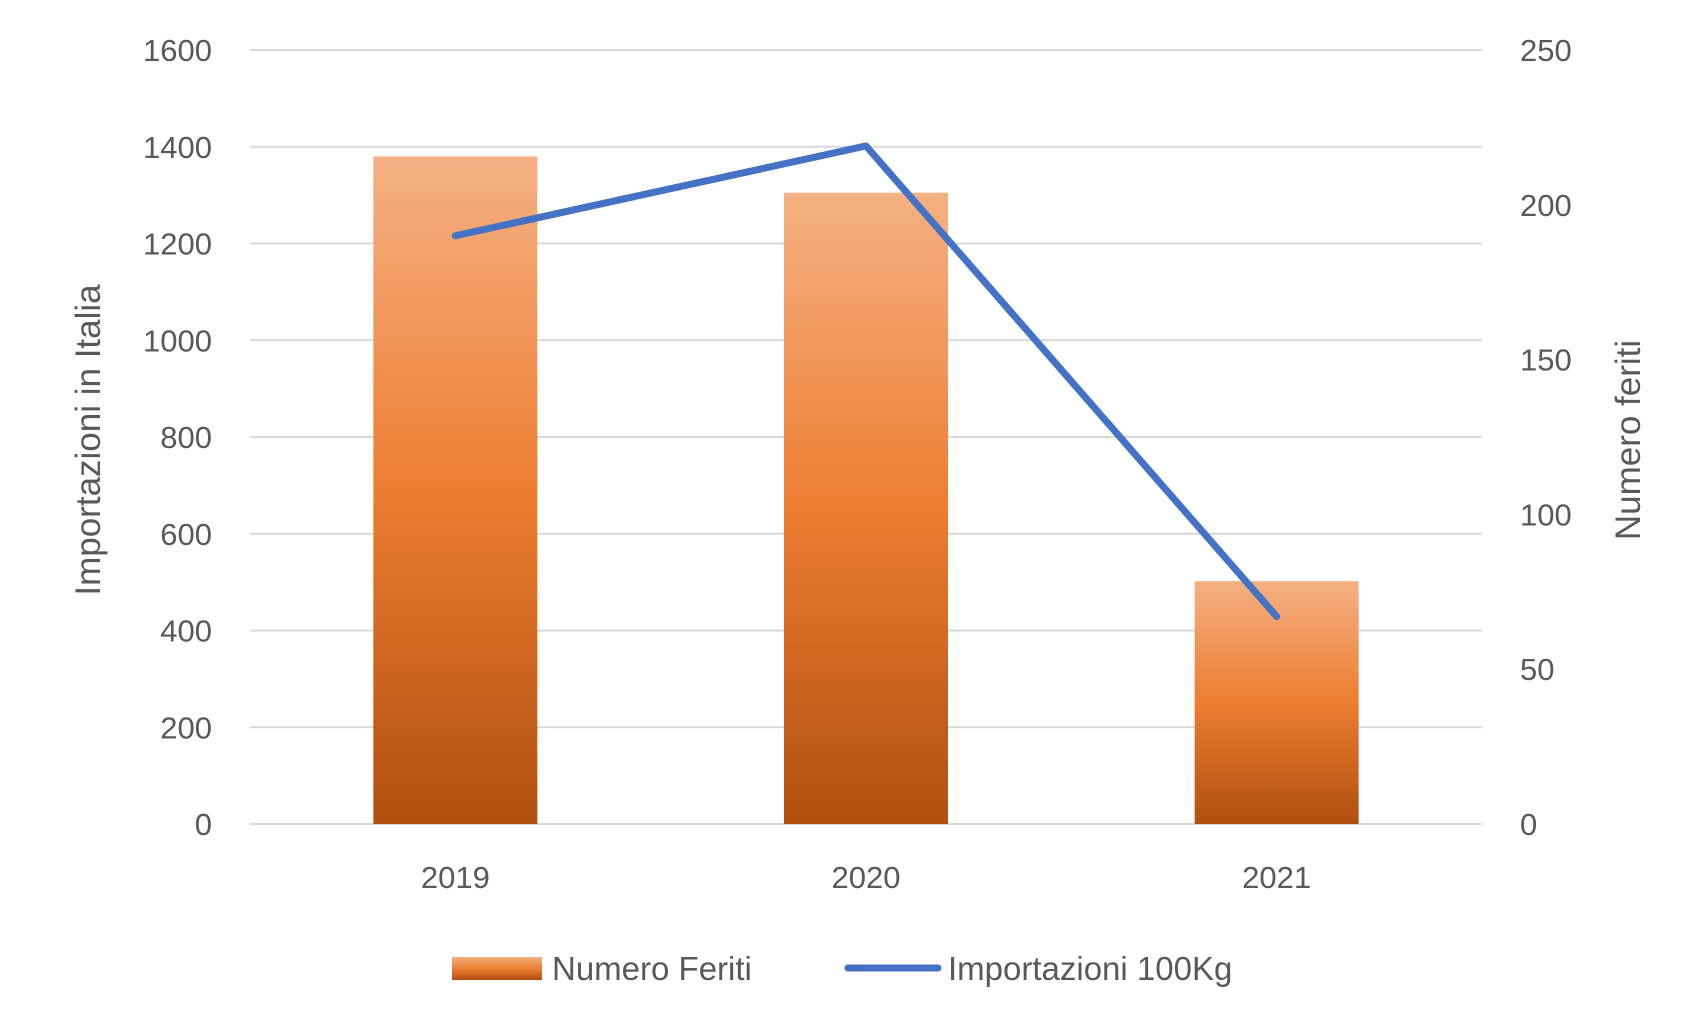 This screenshot has height=1031, width=1702. Describe the element at coordinates (186, 534) in the screenshot. I see `left-tick-label: 600` at that location.